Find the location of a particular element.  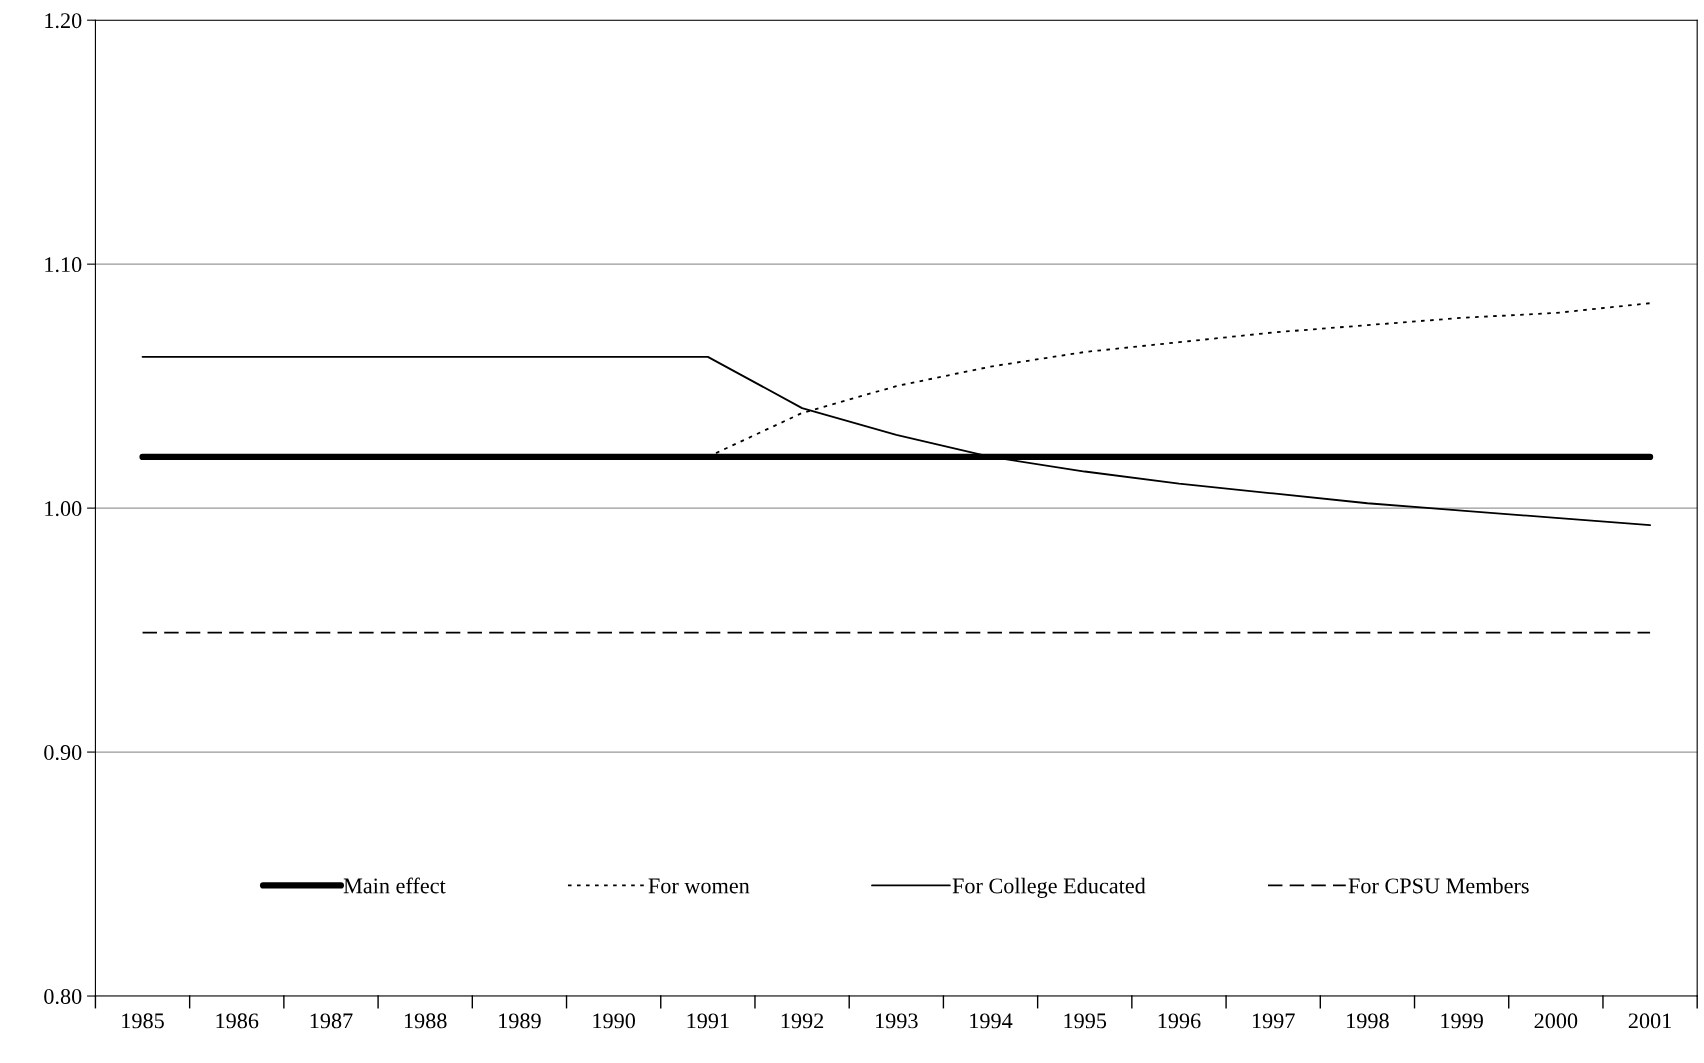

x-tick-label: 1993 is located at coordinates (897, 1021).